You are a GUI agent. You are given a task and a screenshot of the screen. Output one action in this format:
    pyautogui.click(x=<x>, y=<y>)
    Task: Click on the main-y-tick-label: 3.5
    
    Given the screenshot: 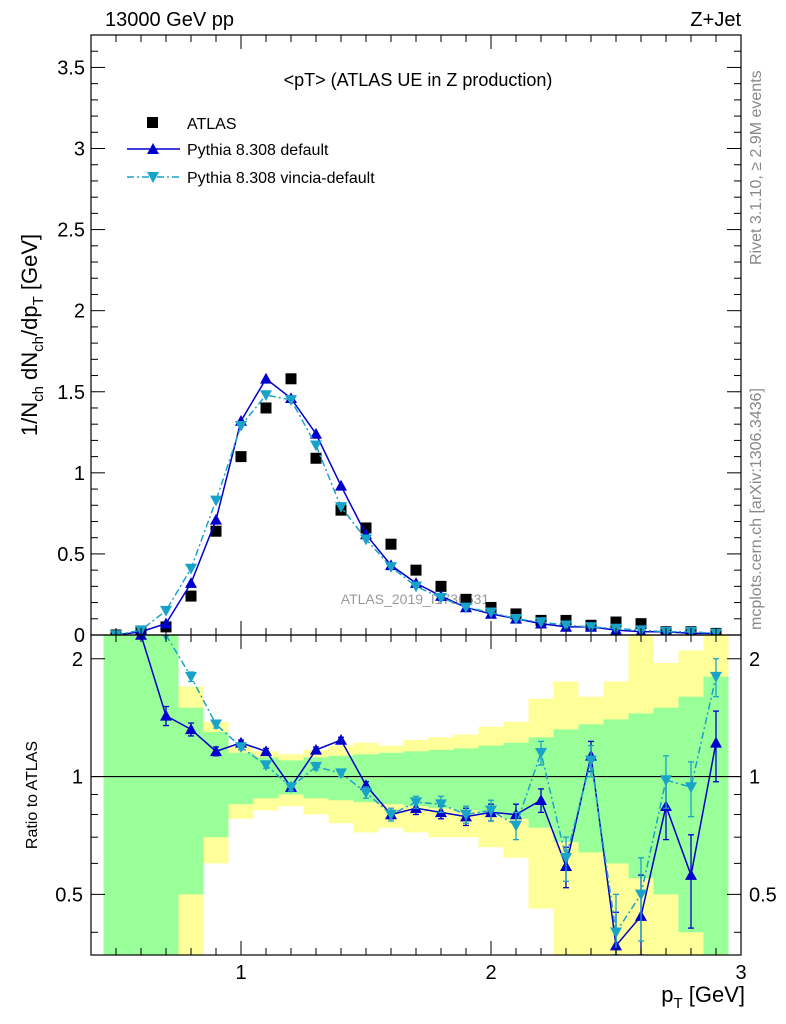 What is the action you would take?
    pyautogui.click(x=71, y=68)
    